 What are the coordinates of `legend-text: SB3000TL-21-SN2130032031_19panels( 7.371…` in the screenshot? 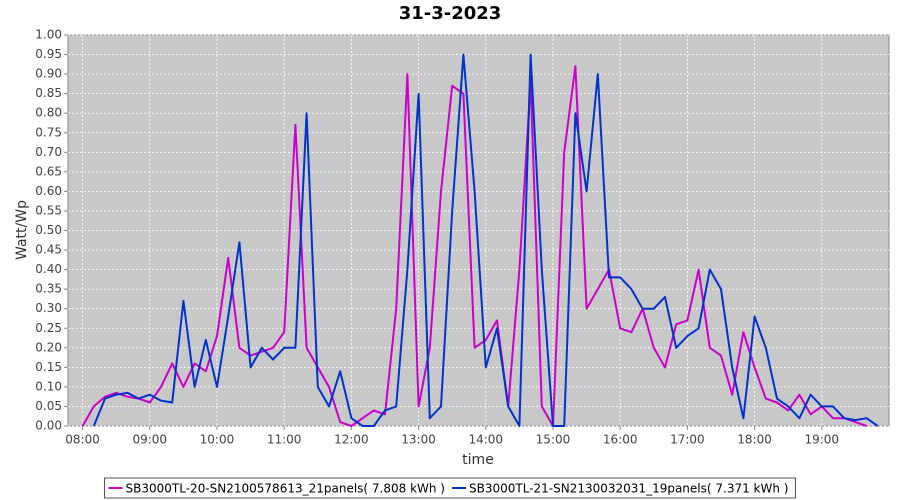 It's located at (628, 489).